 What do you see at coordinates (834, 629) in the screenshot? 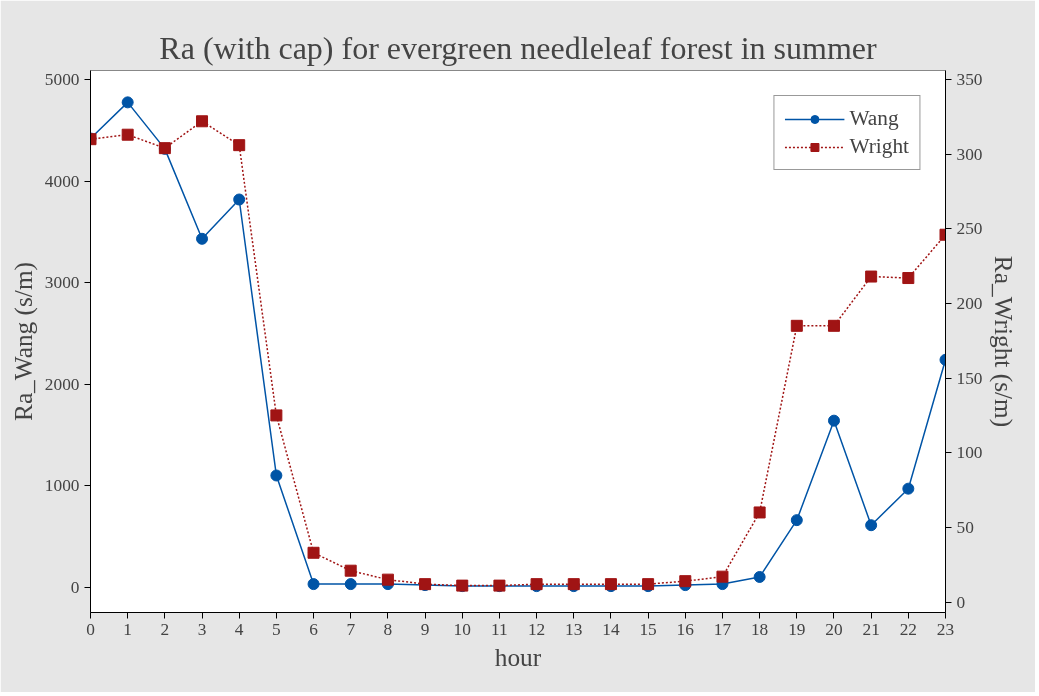
I see `x-tick-label: 20` at bounding box center [834, 629].